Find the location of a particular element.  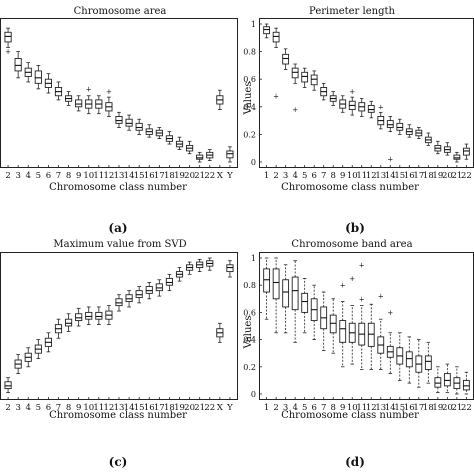

panel-b-xtick-label: 21 is located at coordinates (456, 176).